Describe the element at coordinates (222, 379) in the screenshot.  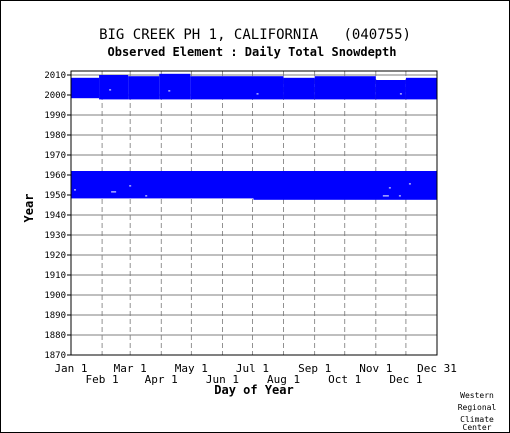
I see `x-tick-label: Jun 1` at that location.